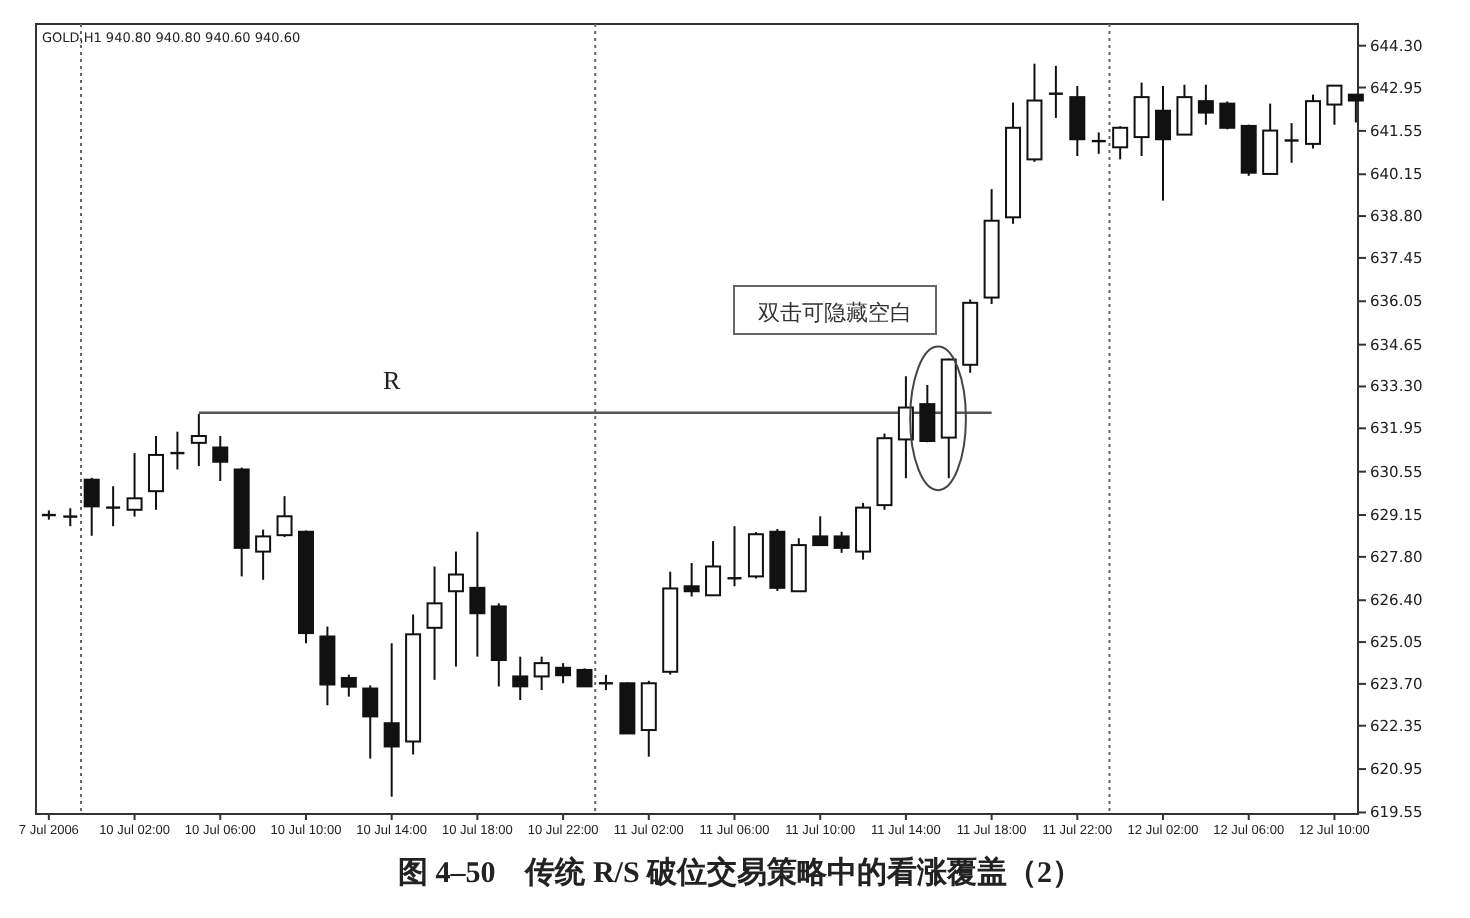 The height and width of the screenshot is (918, 1470). What do you see at coordinates (835, 313) in the screenshot?
I see `annotation: 双击可隐藏空白` at bounding box center [835, 313].